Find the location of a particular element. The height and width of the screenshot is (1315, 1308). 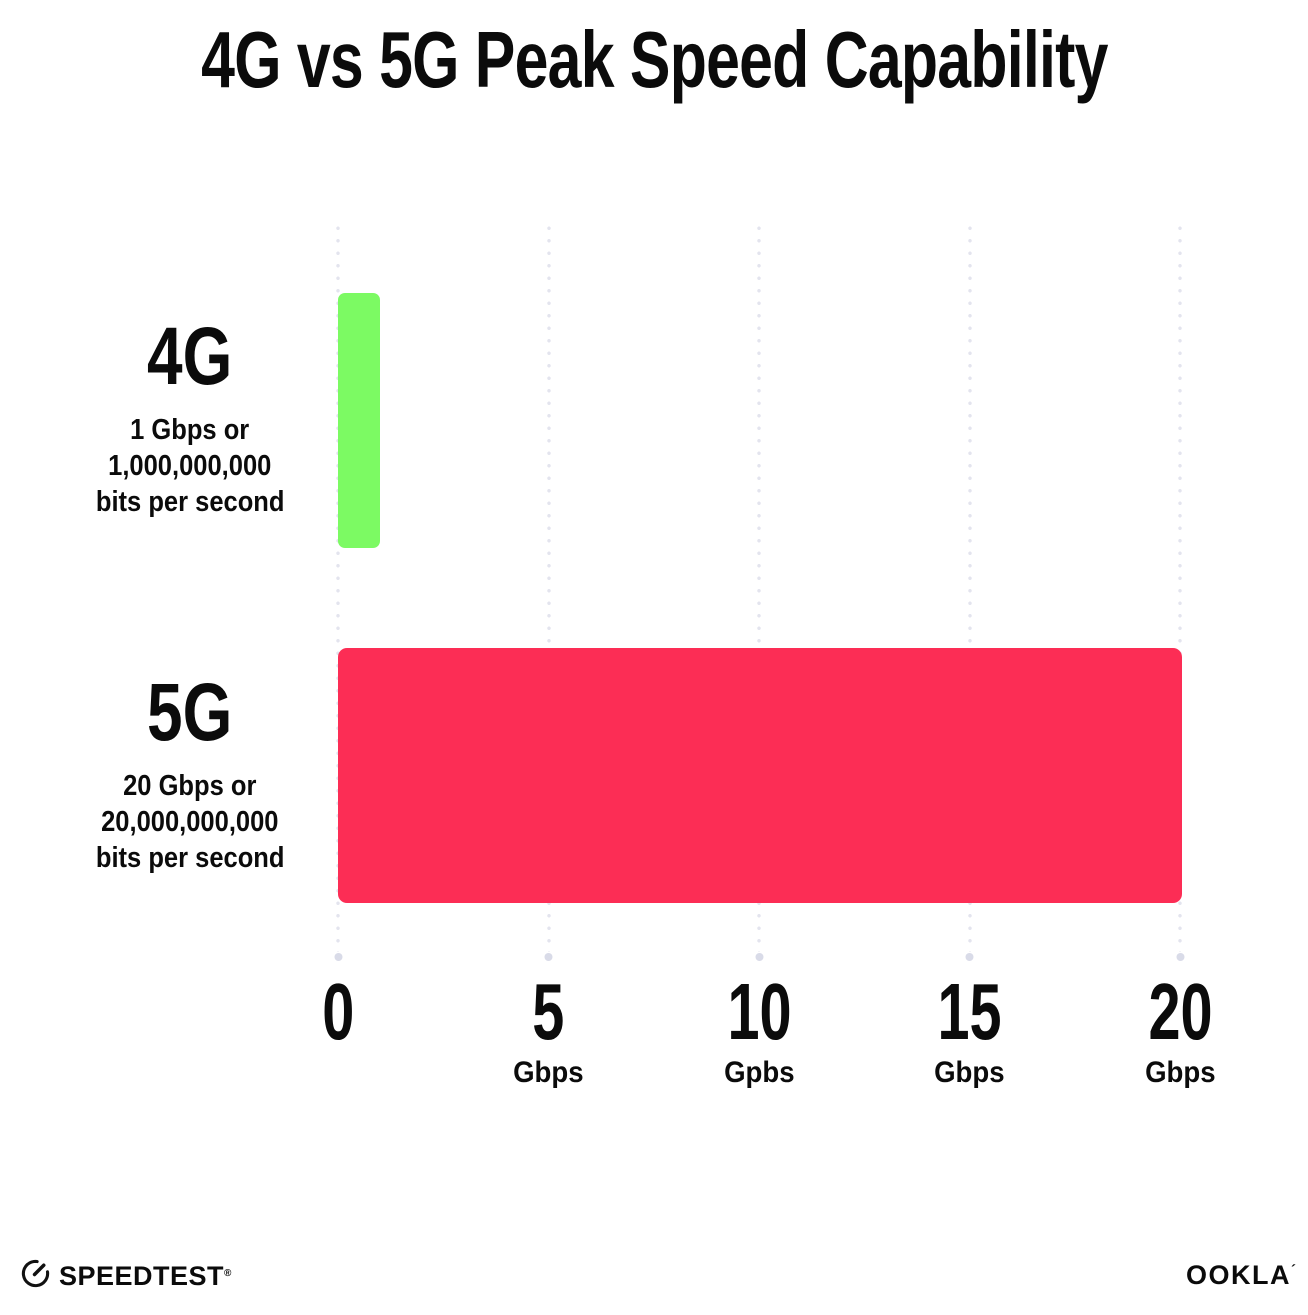

x-tick-20-unit: Gbps is located at coordinates (1180, 1072).